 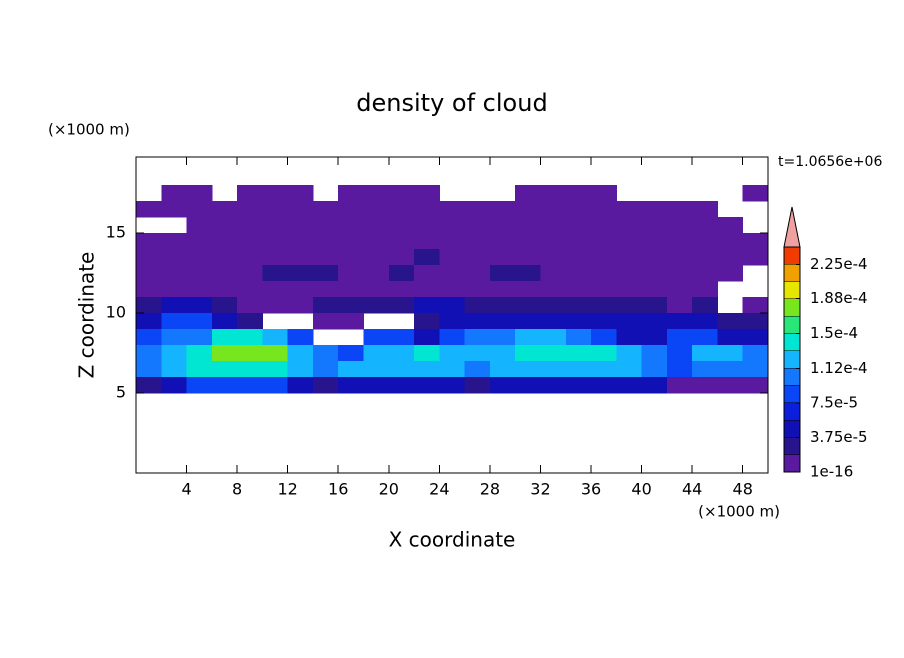 What do you see at coordinates (839, 368) in the screenshot?
I see `colorbar-tick-label: 1.12e-4` at bounding box center [839, 368].